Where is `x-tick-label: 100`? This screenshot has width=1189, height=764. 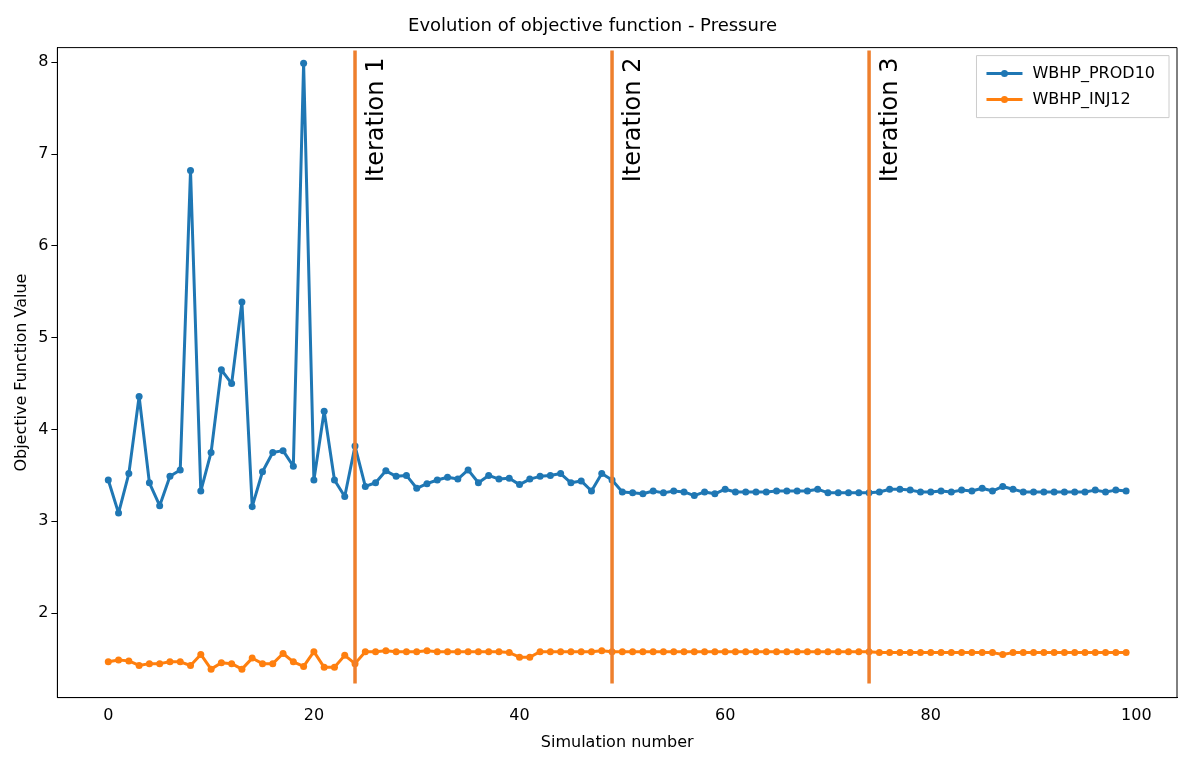
x-tick-label: 100 is located at coordinates (1136, 715).